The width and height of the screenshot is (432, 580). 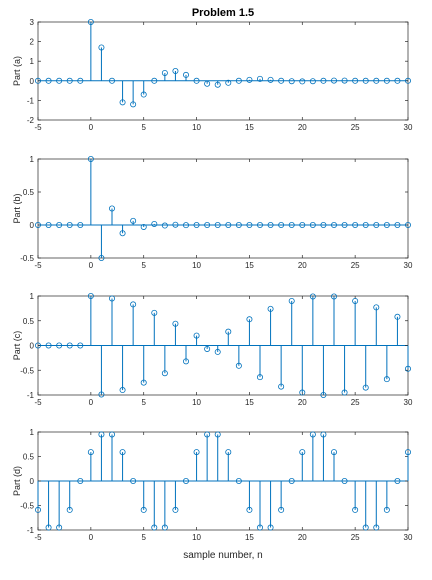 I want to click on y-tick-label: 2, so click(x=32, y=42).